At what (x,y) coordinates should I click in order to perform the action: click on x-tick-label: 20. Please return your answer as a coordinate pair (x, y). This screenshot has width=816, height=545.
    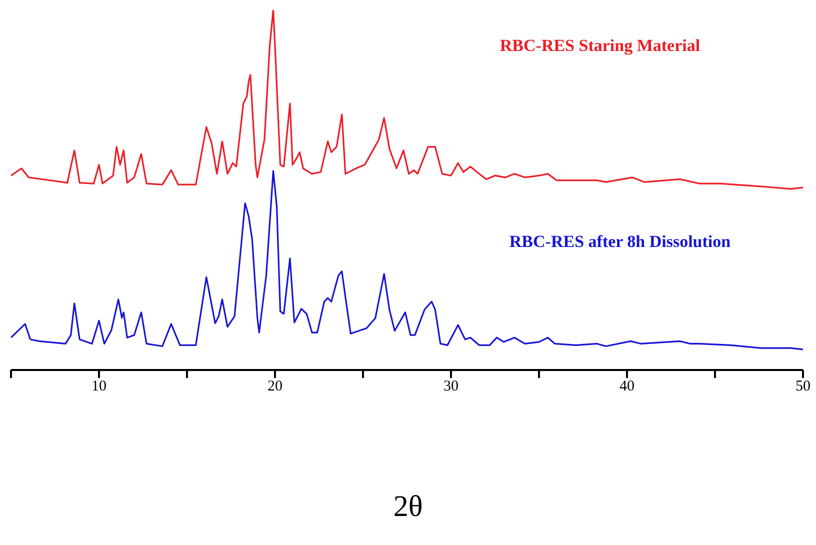
    Looking at the image, I should click on (275, 386).